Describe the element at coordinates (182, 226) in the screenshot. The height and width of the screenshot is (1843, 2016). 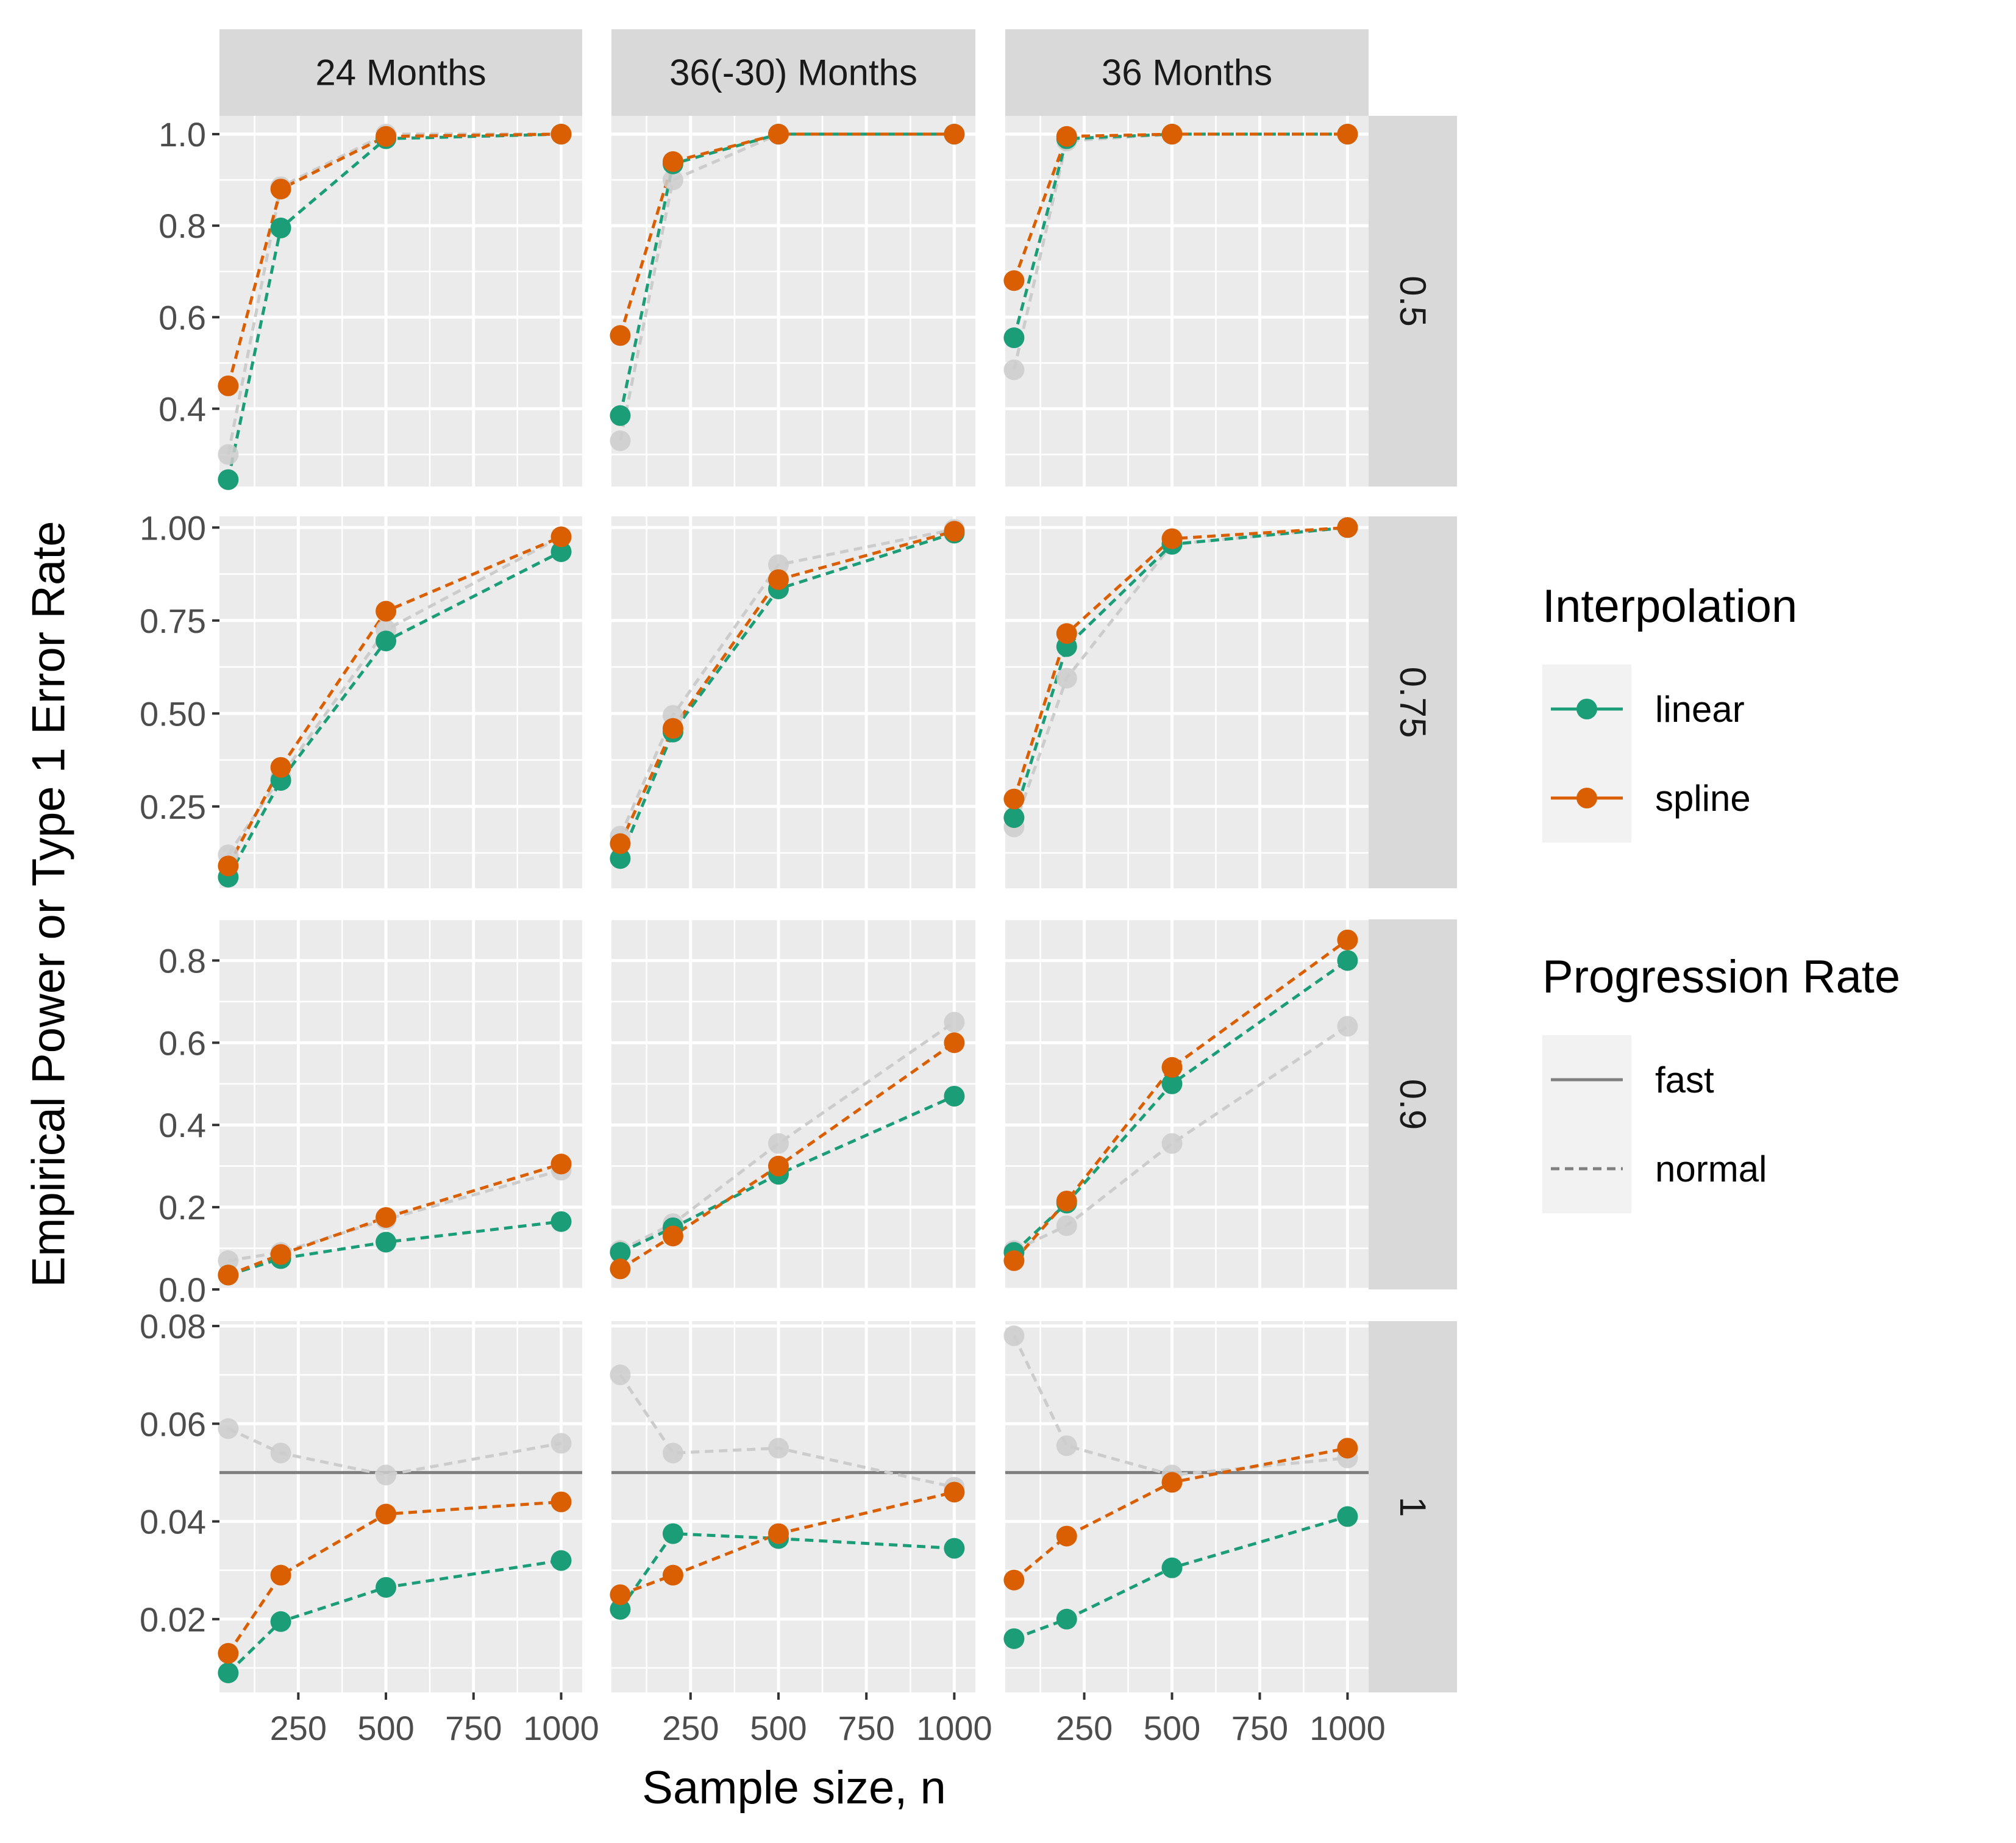
I see `y-tick-label: 0.8` at that location.